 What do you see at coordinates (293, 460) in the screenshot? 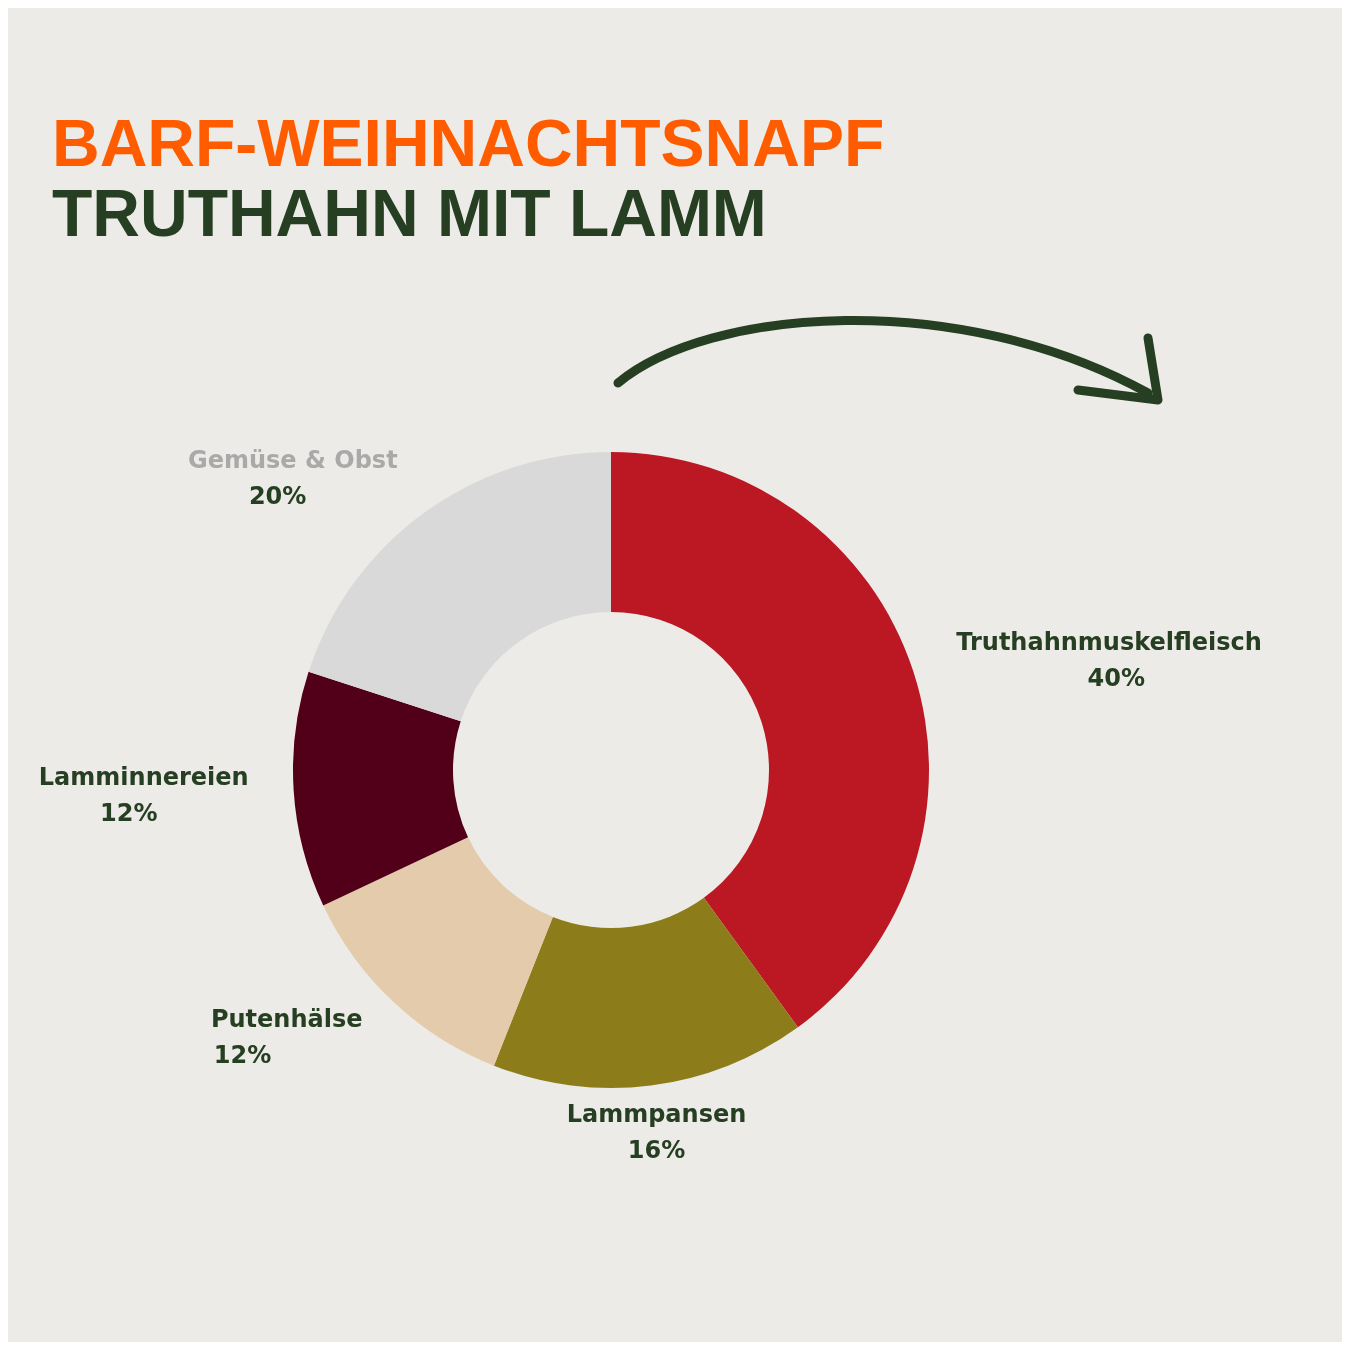
I see `slice-label: Gemüse & Obst` at bounding box center [293, 460].